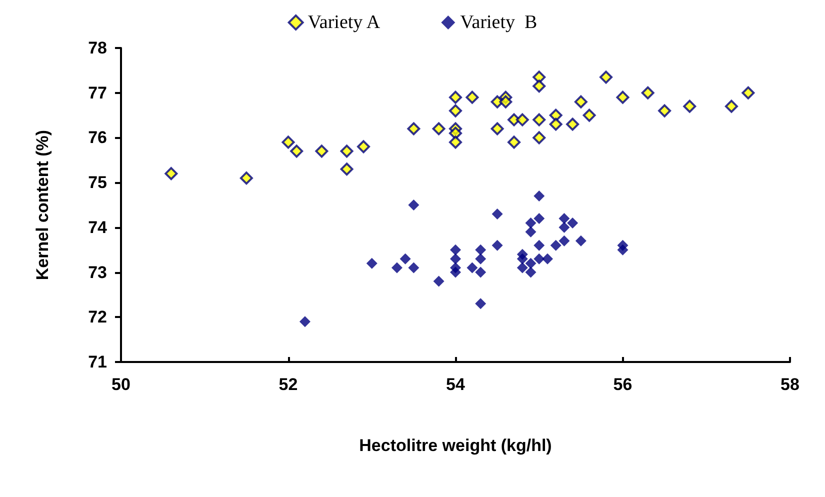  Describe the element at coordinates (97, 272) in the screenshot. I see `y-tick-label: 73` at that location.